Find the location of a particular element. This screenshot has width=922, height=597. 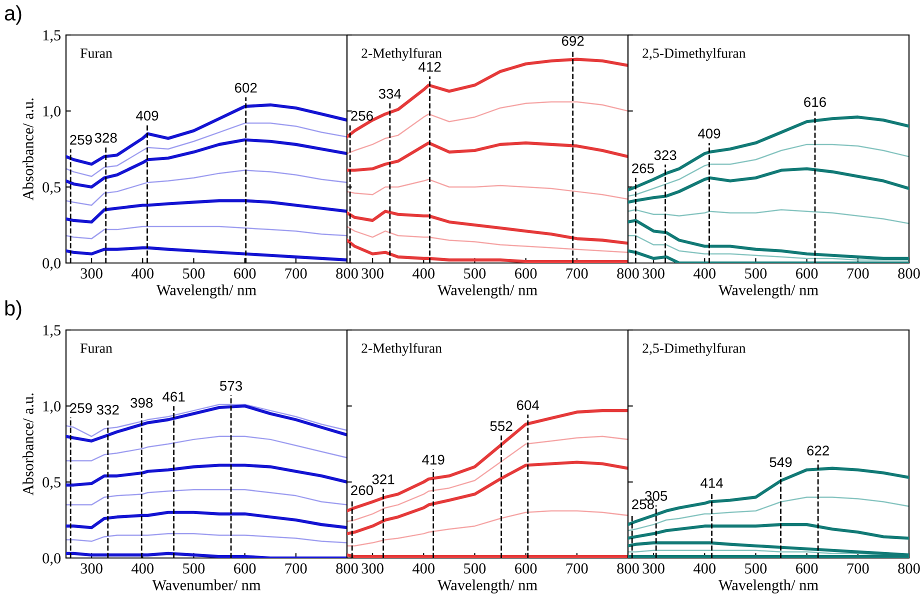

ref-line-label: 616 is located at coordinates (815, 102).